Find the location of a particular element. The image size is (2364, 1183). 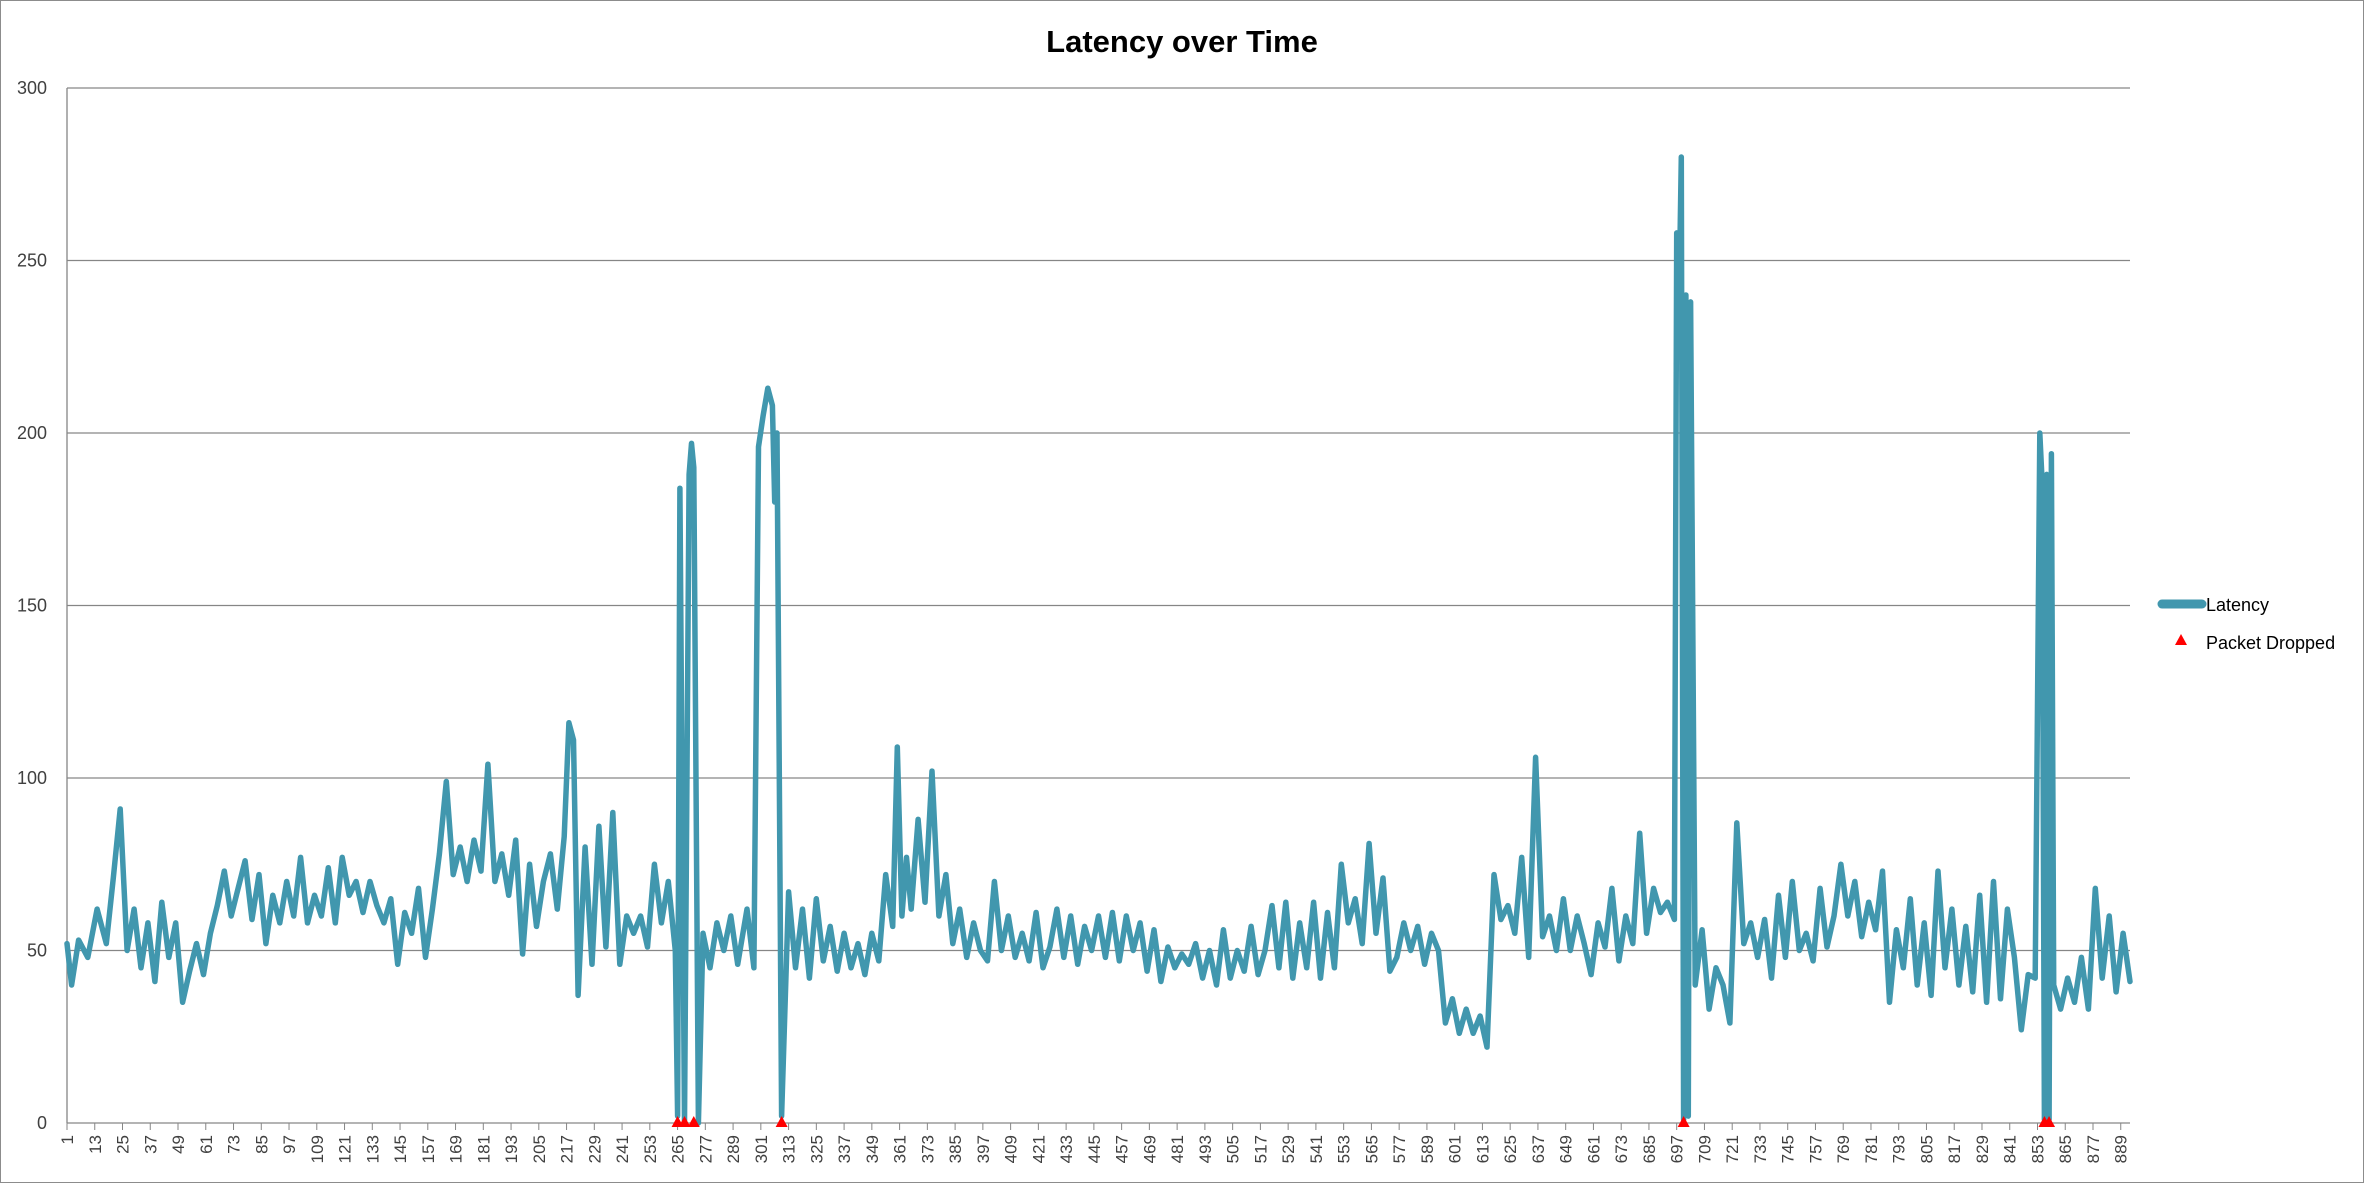

x-tick-label: 85 is located at coordinates (261, 1144).